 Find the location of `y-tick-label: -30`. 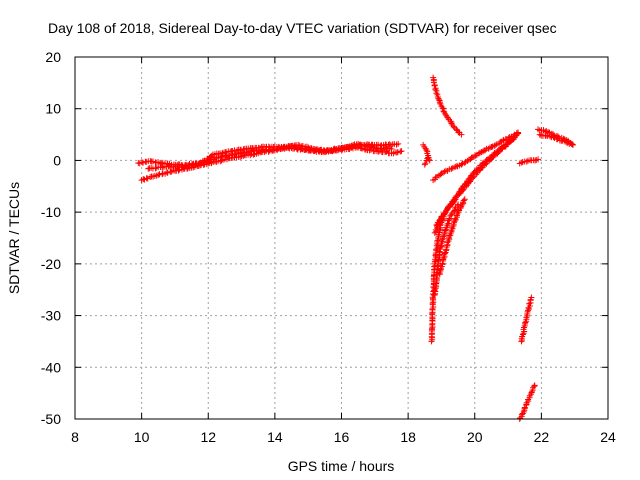

y-tick-label: -30 is located at coordinates (51, 316).